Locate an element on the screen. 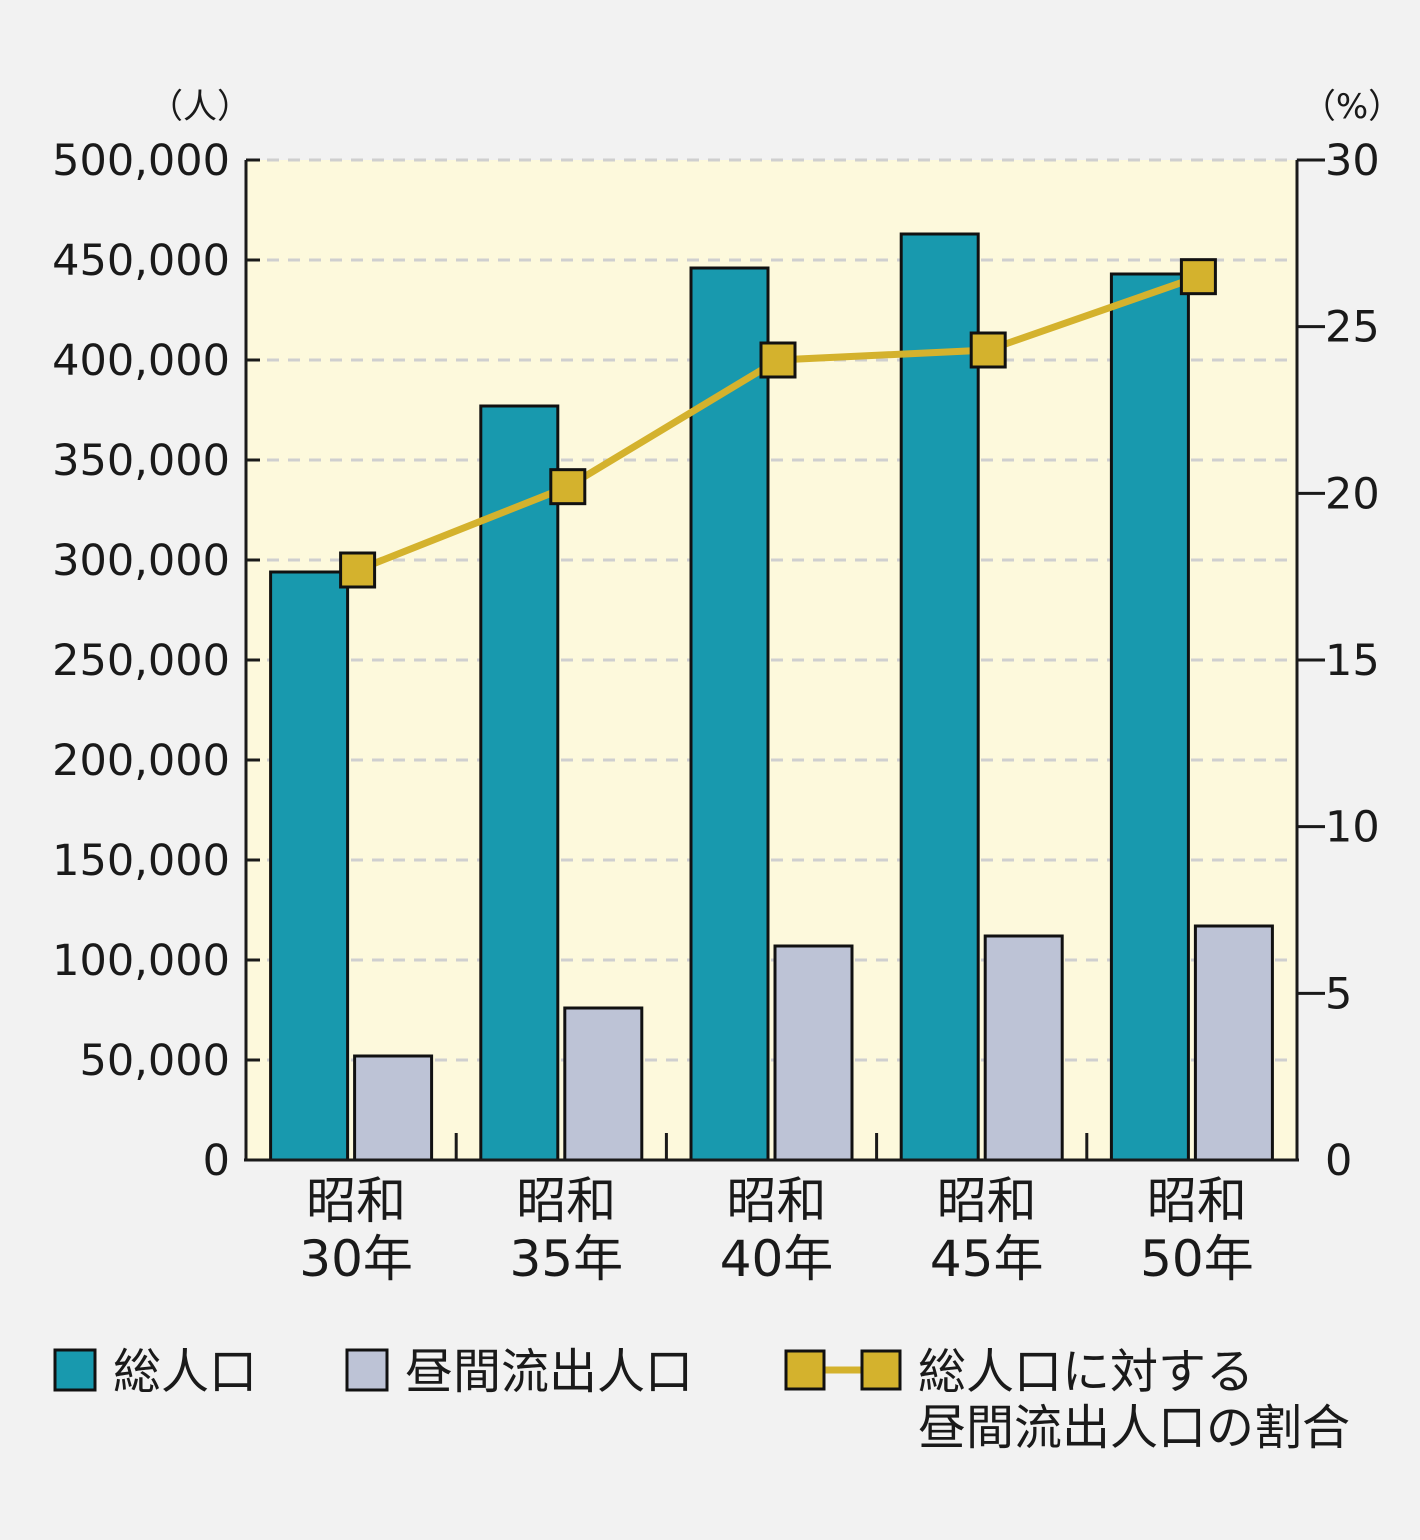 The height and width of the screenshot is (1540, 1420). left-tick-label: 300,000 is located at coordinates (141, 561).